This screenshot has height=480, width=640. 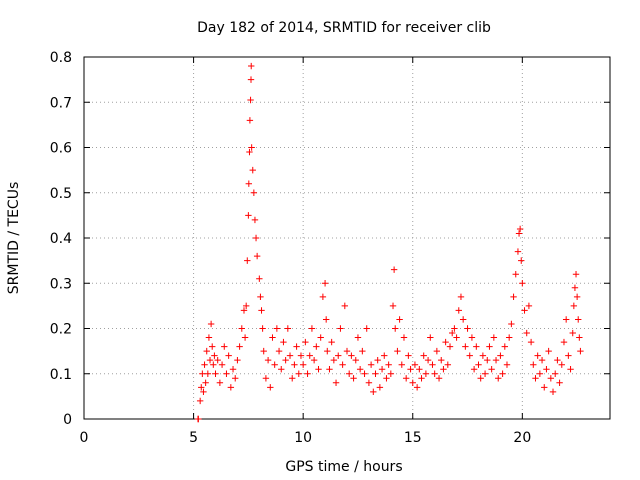 I want to click on y-tick-label: 0, so click(x=67, y=420).